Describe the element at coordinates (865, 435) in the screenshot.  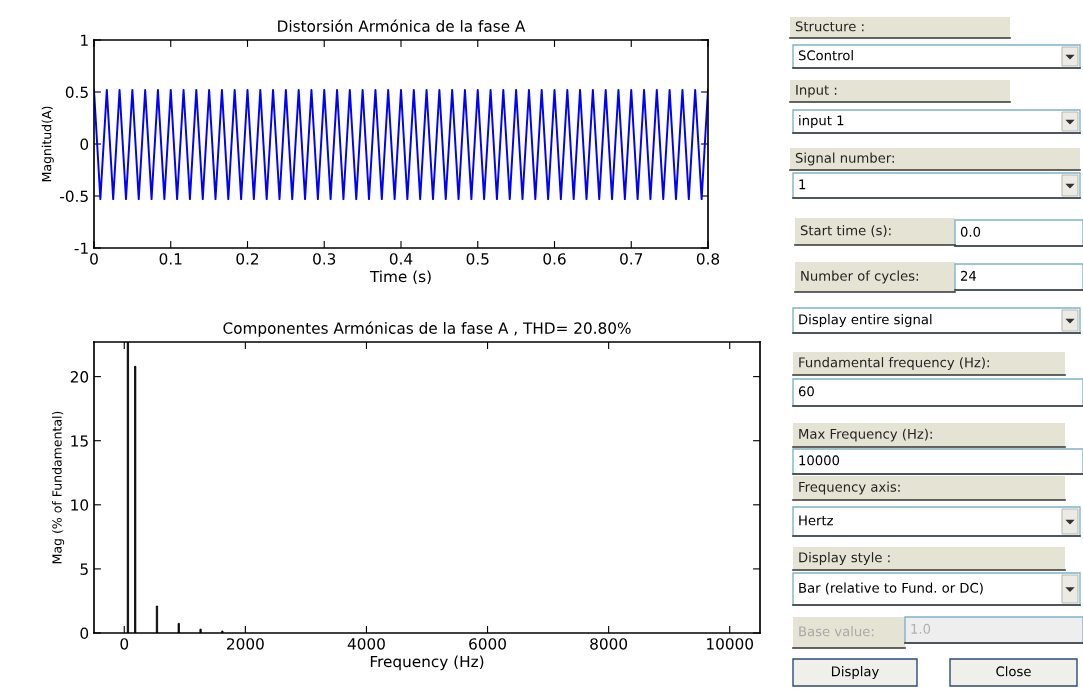
I see `text: Max Frequency (Hz):` at that location.